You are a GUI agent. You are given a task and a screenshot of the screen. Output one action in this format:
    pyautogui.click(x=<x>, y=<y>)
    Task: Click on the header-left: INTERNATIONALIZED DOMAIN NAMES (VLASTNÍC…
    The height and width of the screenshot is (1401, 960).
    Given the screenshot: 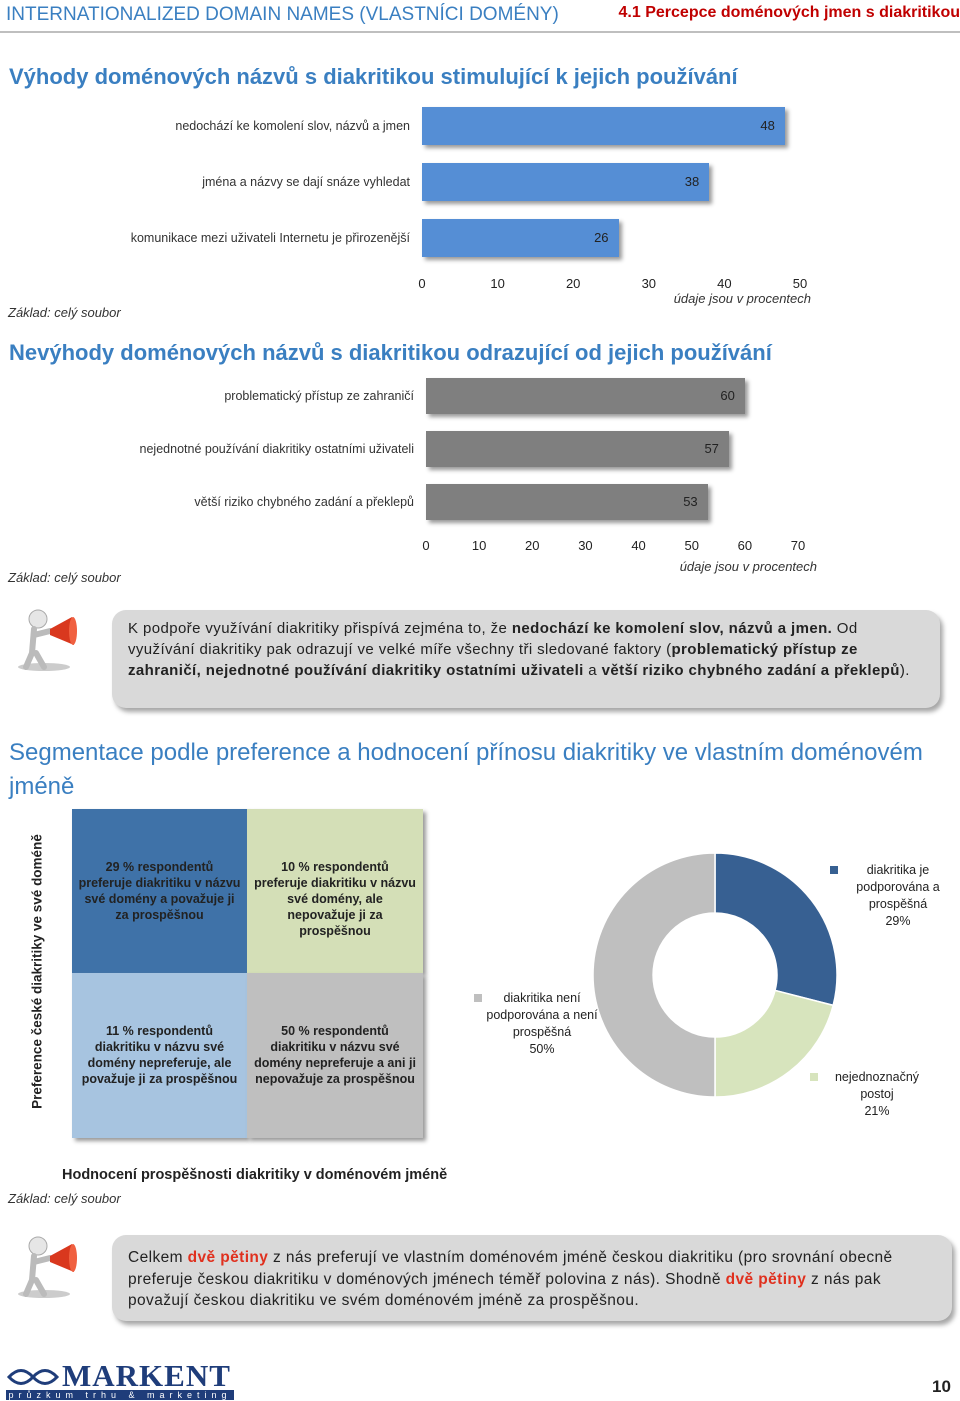 What is the action you would take?
    pyautogui.click(x=282, y=14)
    